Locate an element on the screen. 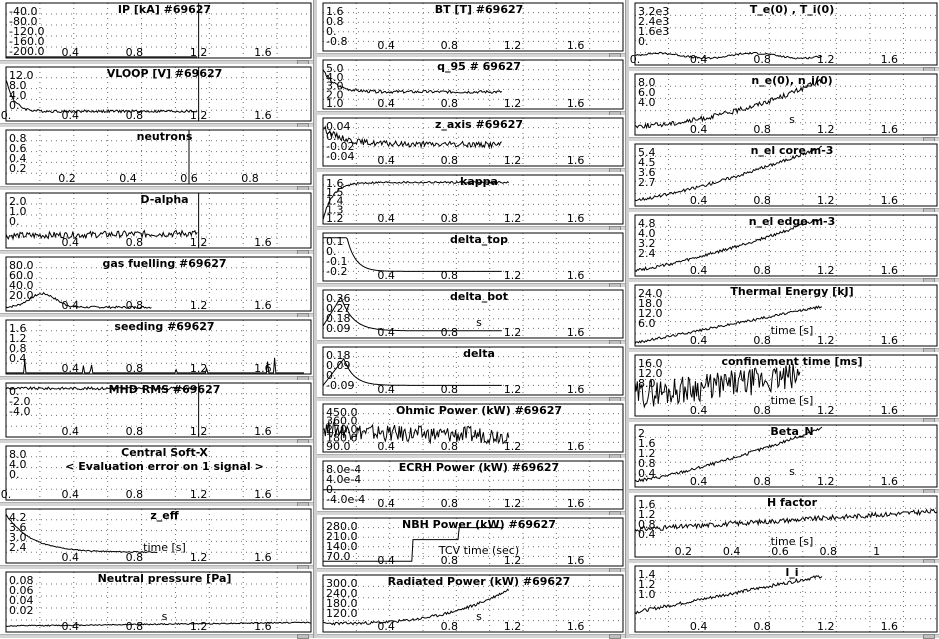 The height and width of the screenshot is (639, 939). y-tick-label: 0.4 is located at coordinates (18, 158).